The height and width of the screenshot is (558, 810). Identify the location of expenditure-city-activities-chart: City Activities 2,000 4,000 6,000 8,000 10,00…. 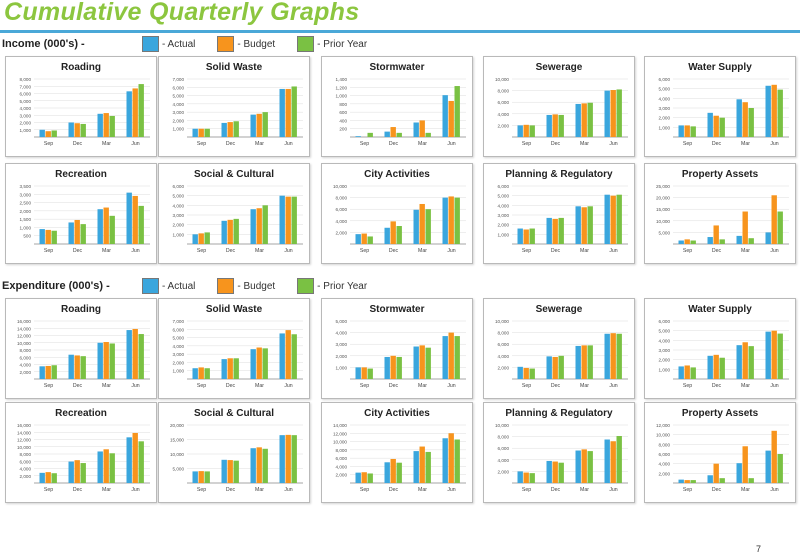
(397, 452).